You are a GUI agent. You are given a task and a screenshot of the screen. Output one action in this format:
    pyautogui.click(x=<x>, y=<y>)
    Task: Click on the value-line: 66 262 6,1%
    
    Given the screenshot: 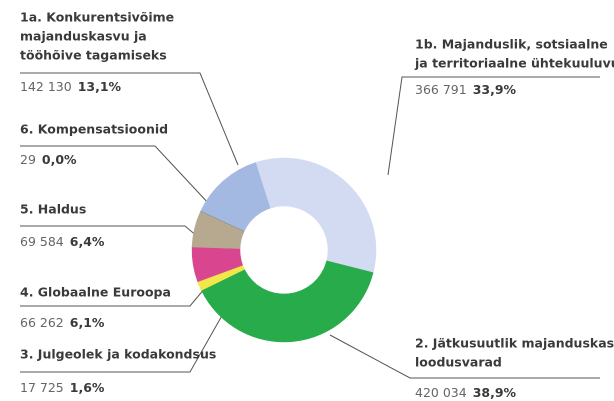 What is the action you would take?
    pyautogui.click(x=62, y=322)
    